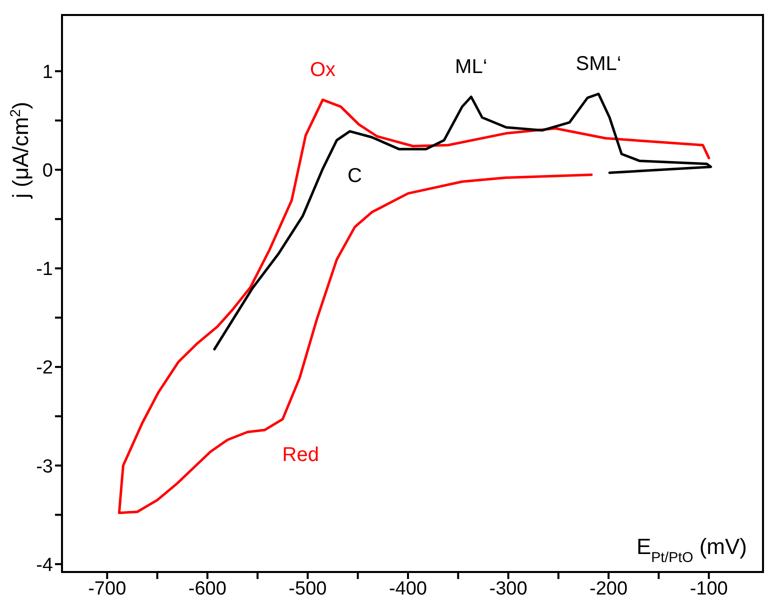 This screenshot has width=767, height=609. What do you see at coordinates (355, 176) in the screenshot?
I see `annotation: C` at bounding box center [355, 176].